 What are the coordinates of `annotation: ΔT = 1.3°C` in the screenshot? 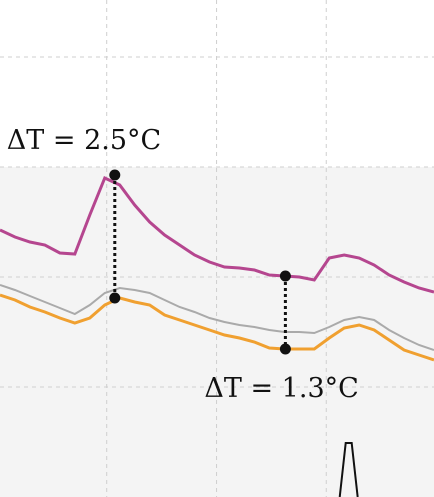 It's located at (281, 388).